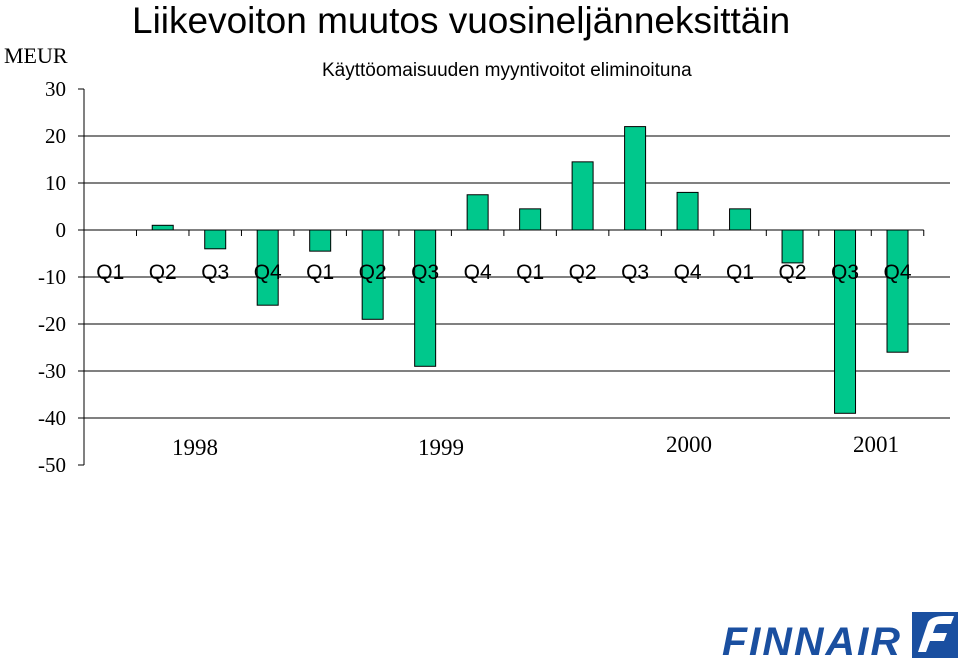 The width and height of the screenshot is (960, 661). I want to click on y-tick-label: -30, so click(52, 371).